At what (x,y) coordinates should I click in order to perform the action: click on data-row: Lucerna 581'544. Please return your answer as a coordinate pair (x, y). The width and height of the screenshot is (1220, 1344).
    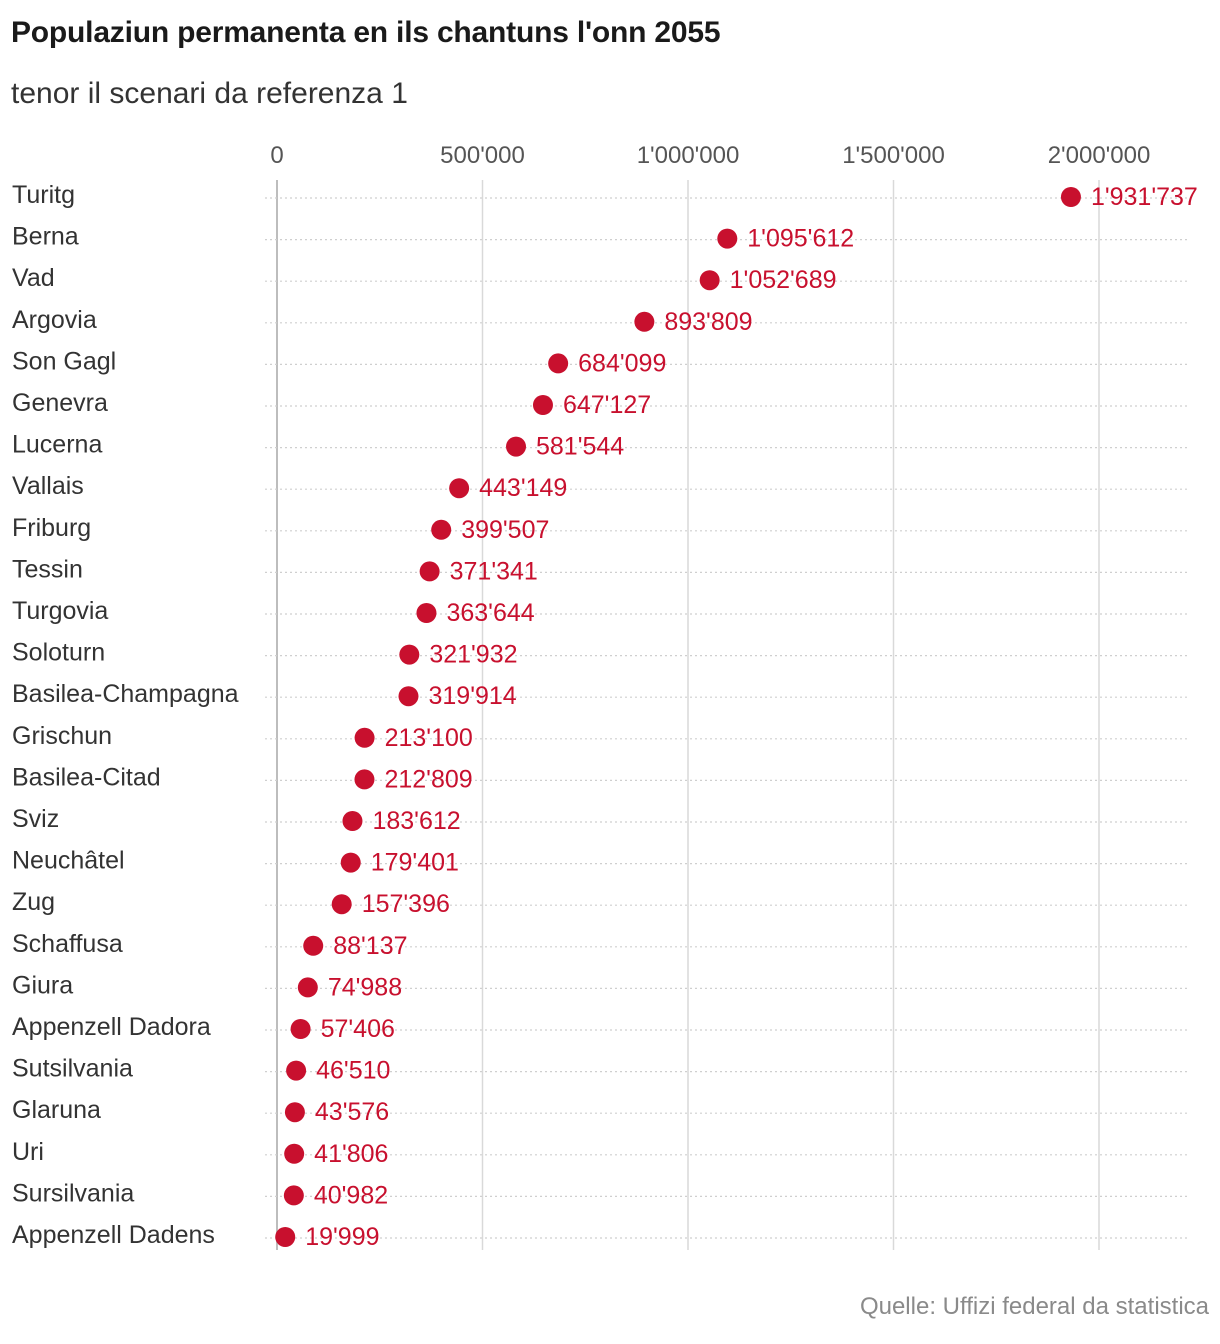
    Looking at the image, I should click on (601, 446).